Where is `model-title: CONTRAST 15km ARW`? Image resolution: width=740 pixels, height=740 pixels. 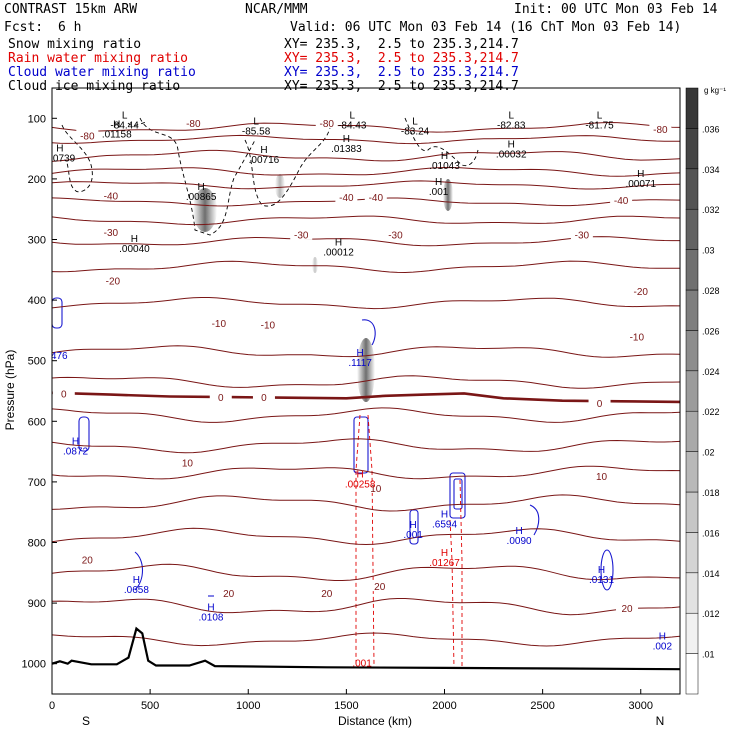
model-title: CONTRAST 15km ARW is located at coordinates (71, 9).